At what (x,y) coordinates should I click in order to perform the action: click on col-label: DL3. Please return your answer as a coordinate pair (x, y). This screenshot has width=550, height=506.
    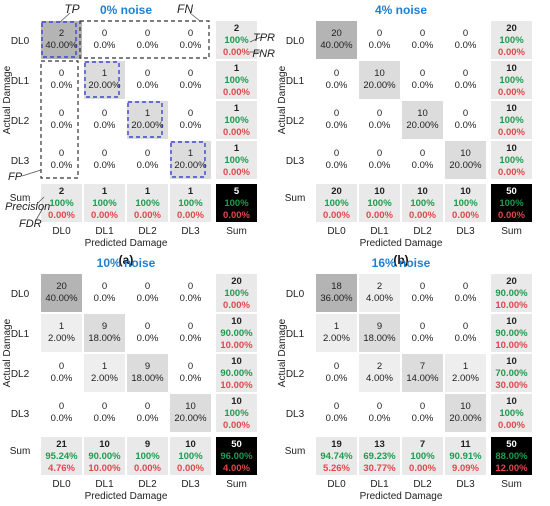
    Looking at the image, I should click on (190, 484).